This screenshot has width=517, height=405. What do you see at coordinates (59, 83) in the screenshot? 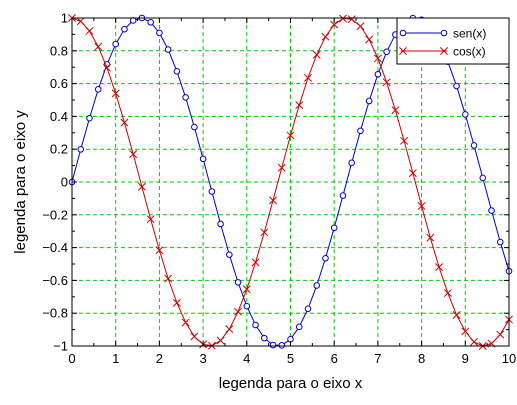
I see `y-tick-label: 0.6` at bounding box center [59, 83].